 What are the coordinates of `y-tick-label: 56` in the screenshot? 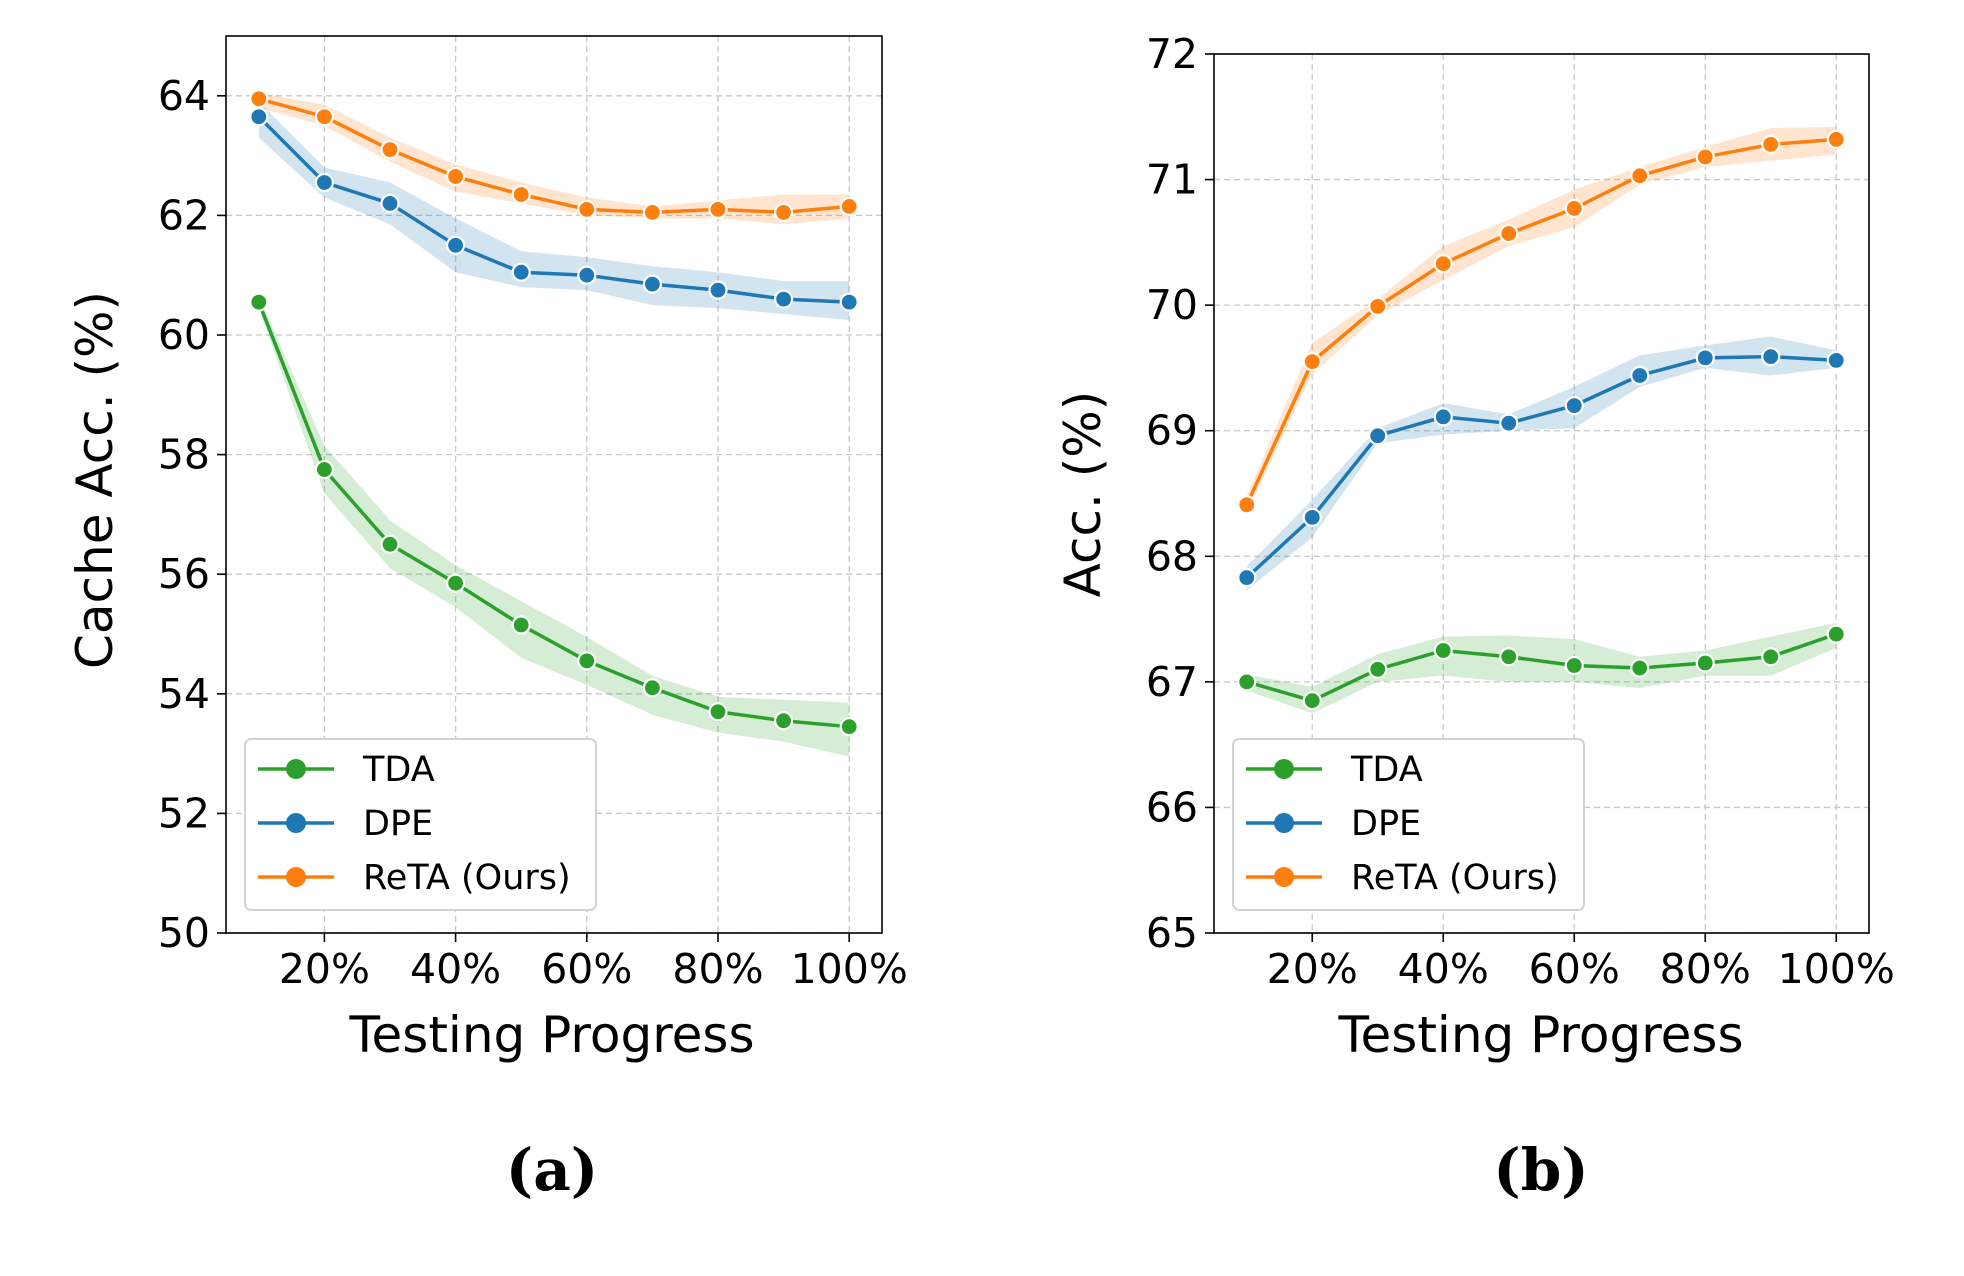 It's located at (184, 574).